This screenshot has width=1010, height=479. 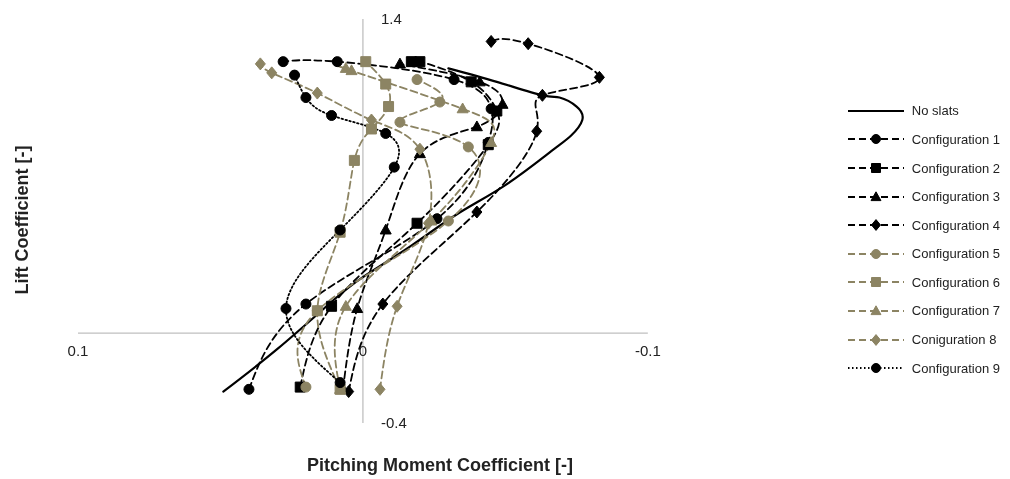 What do you see at coordinates (955, 197) in the screenshot?
I see `legend-label: Configuration 3` at bounding box center [955, 197].